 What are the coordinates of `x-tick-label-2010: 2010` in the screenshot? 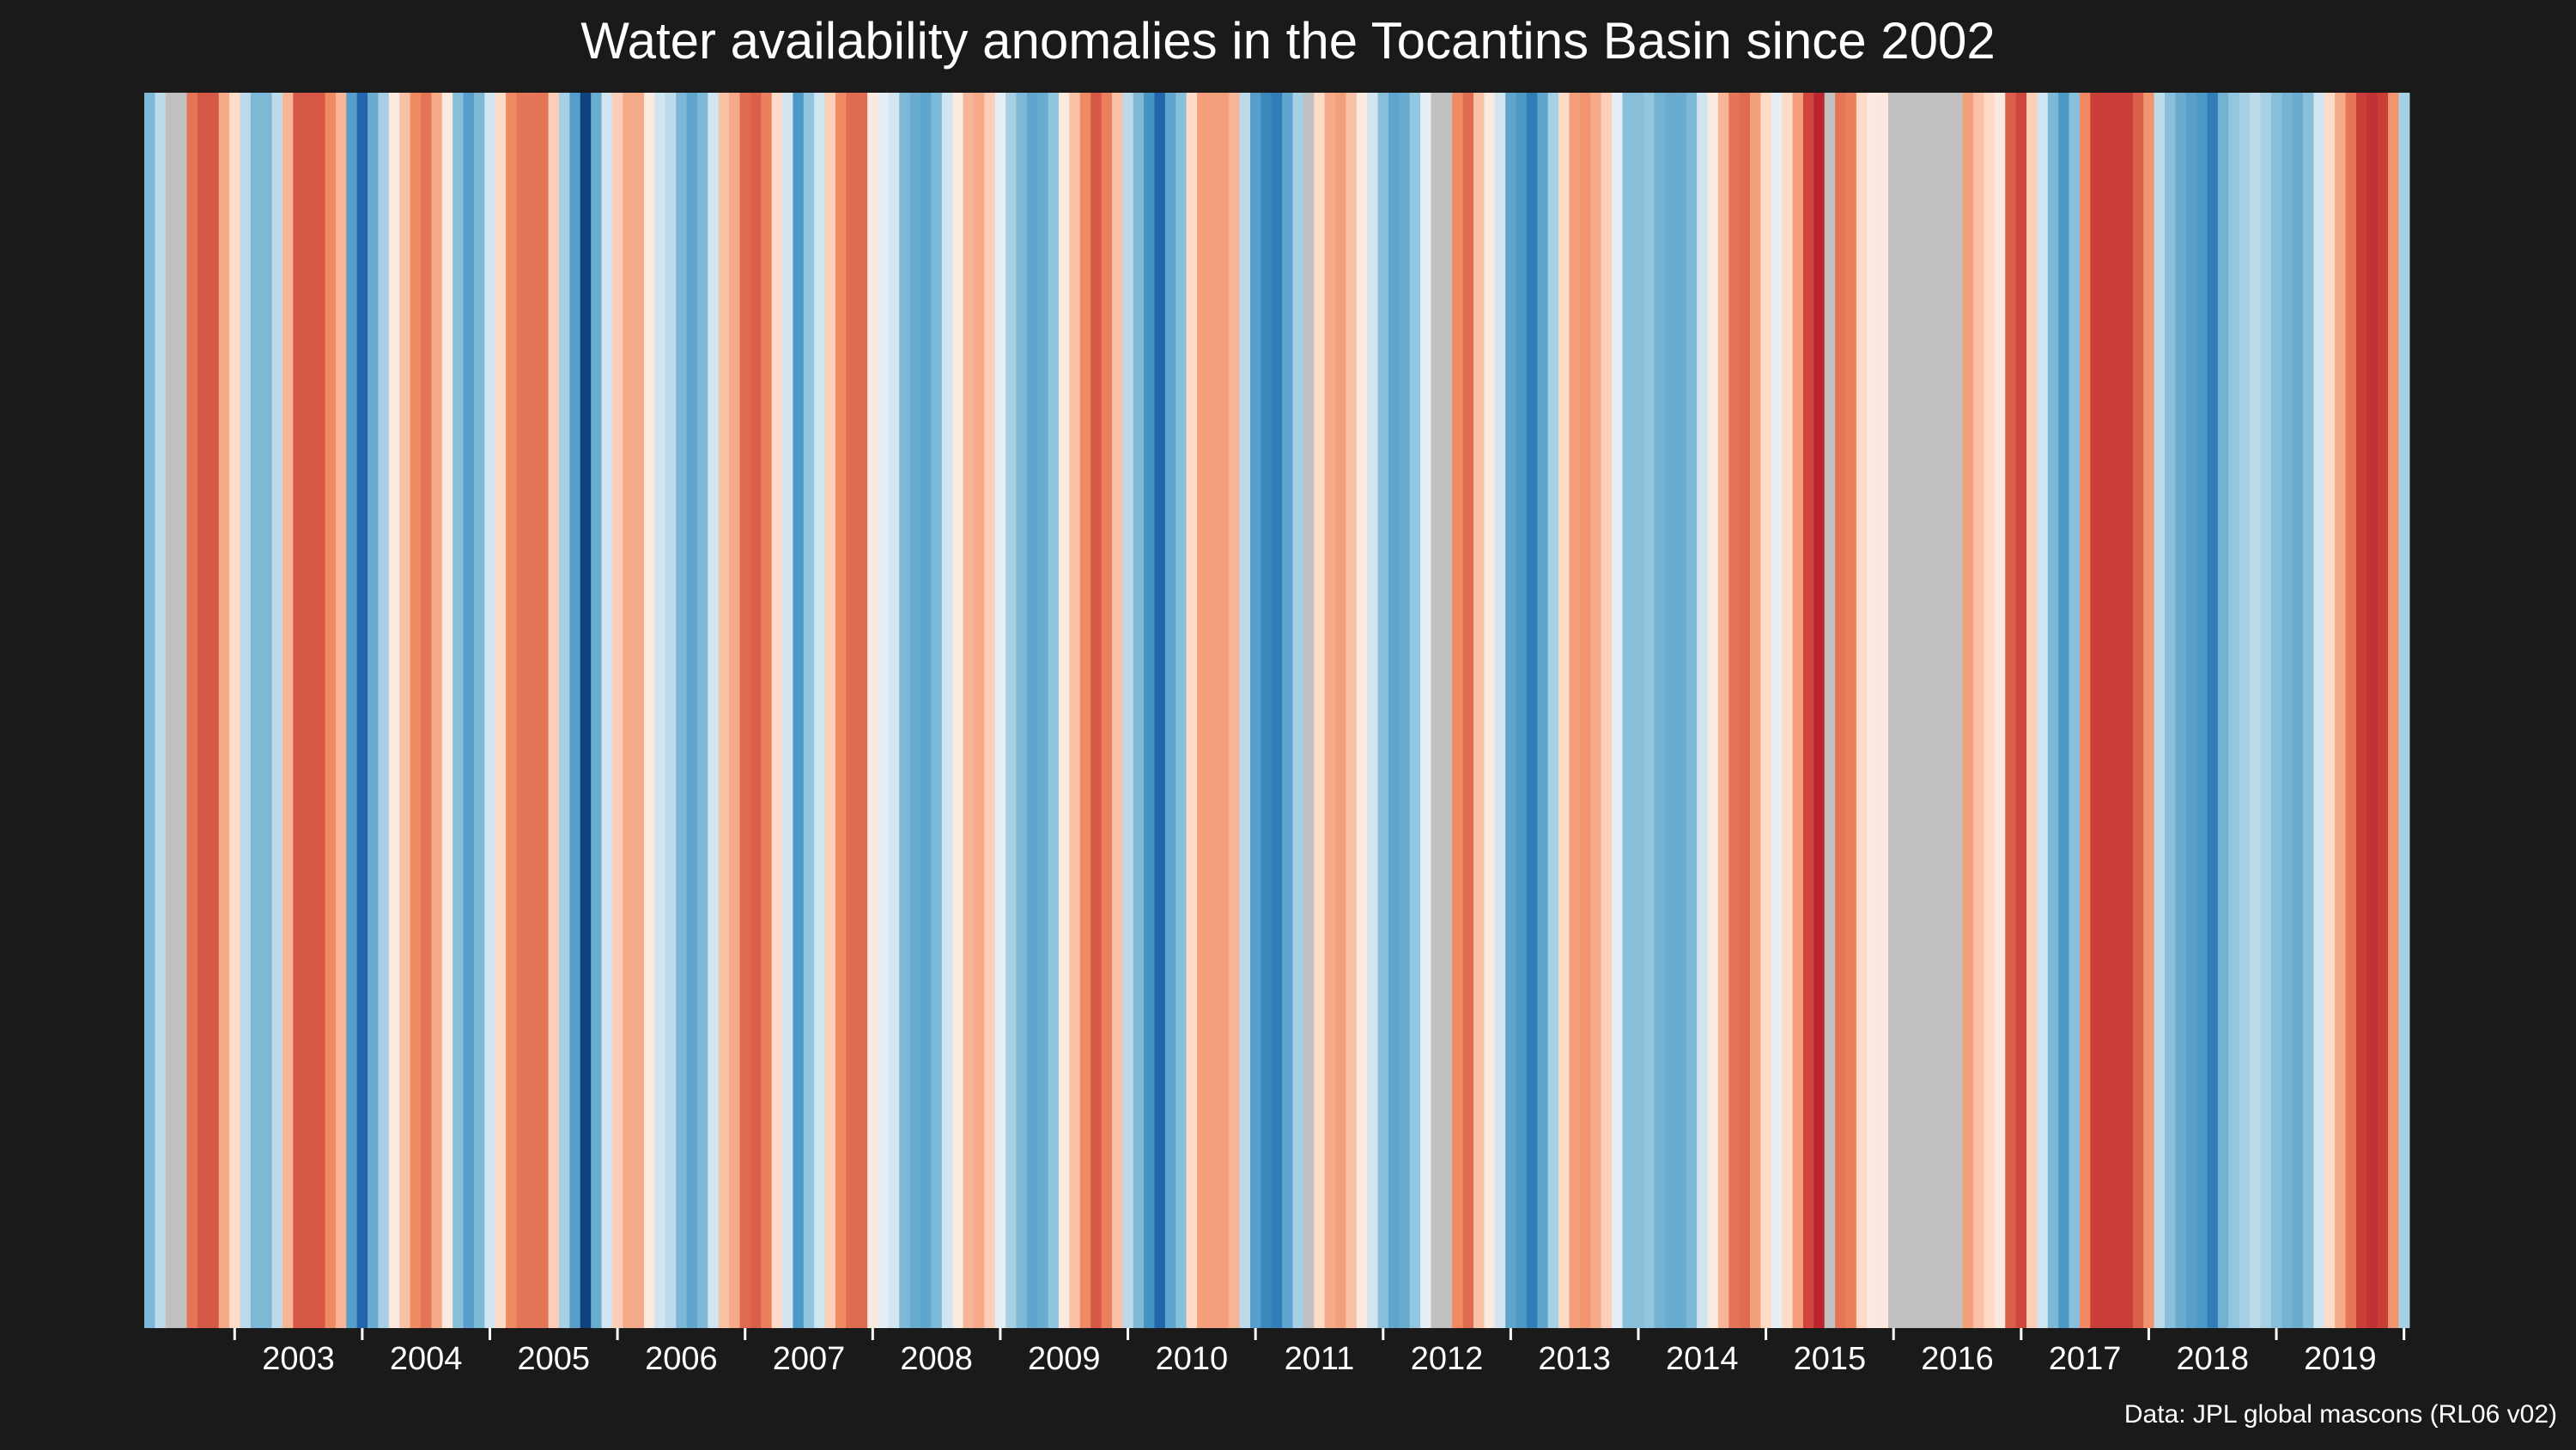 It's located at (1192, 1359).